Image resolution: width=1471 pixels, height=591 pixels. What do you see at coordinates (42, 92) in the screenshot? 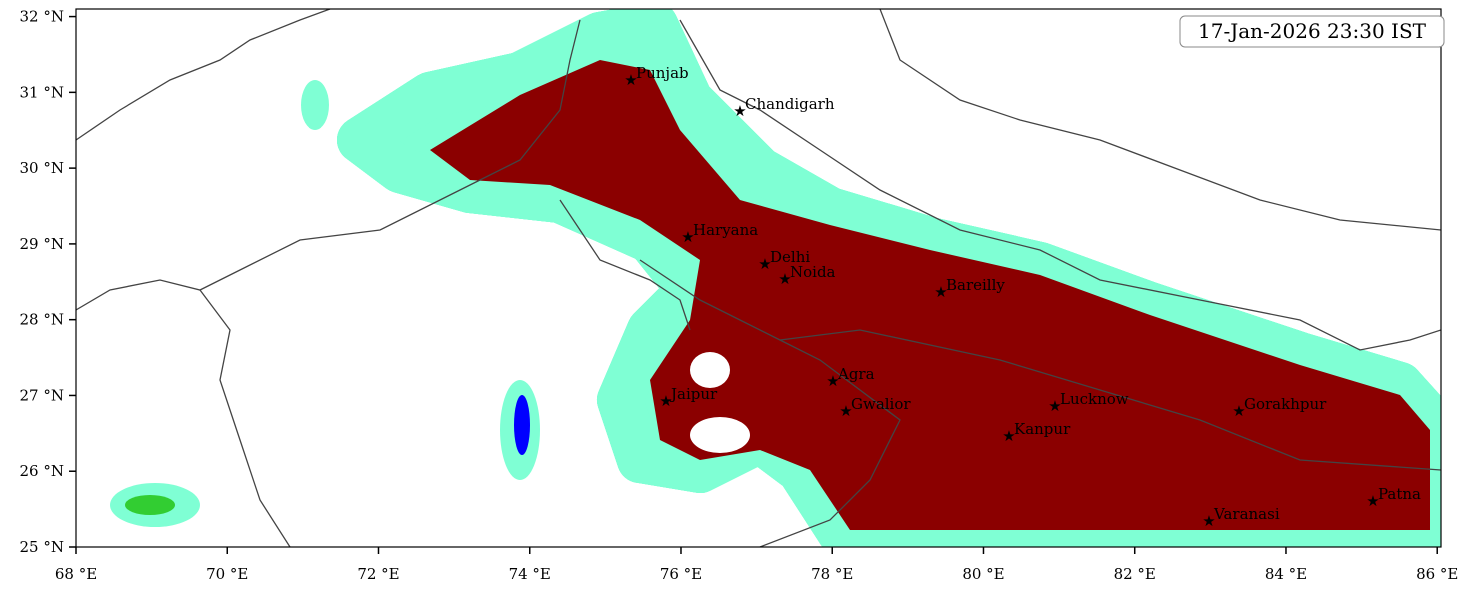
I see `y-tick-label: 31 °N` at bounding box center [42, 92].